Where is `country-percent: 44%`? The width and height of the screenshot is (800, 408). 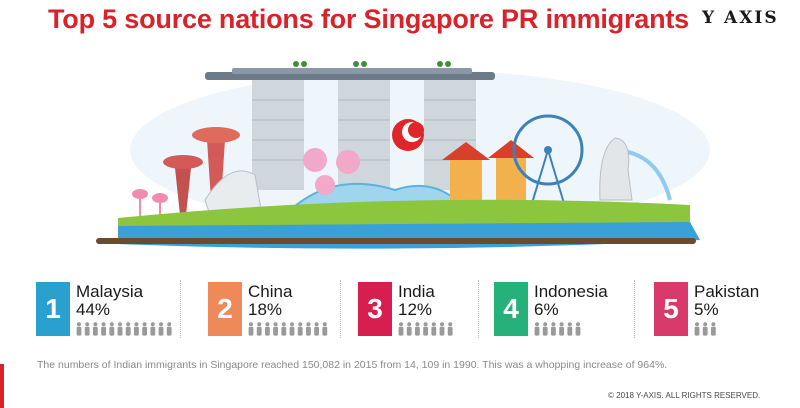 country-percent: 44% is located at coordinates (93, 309).